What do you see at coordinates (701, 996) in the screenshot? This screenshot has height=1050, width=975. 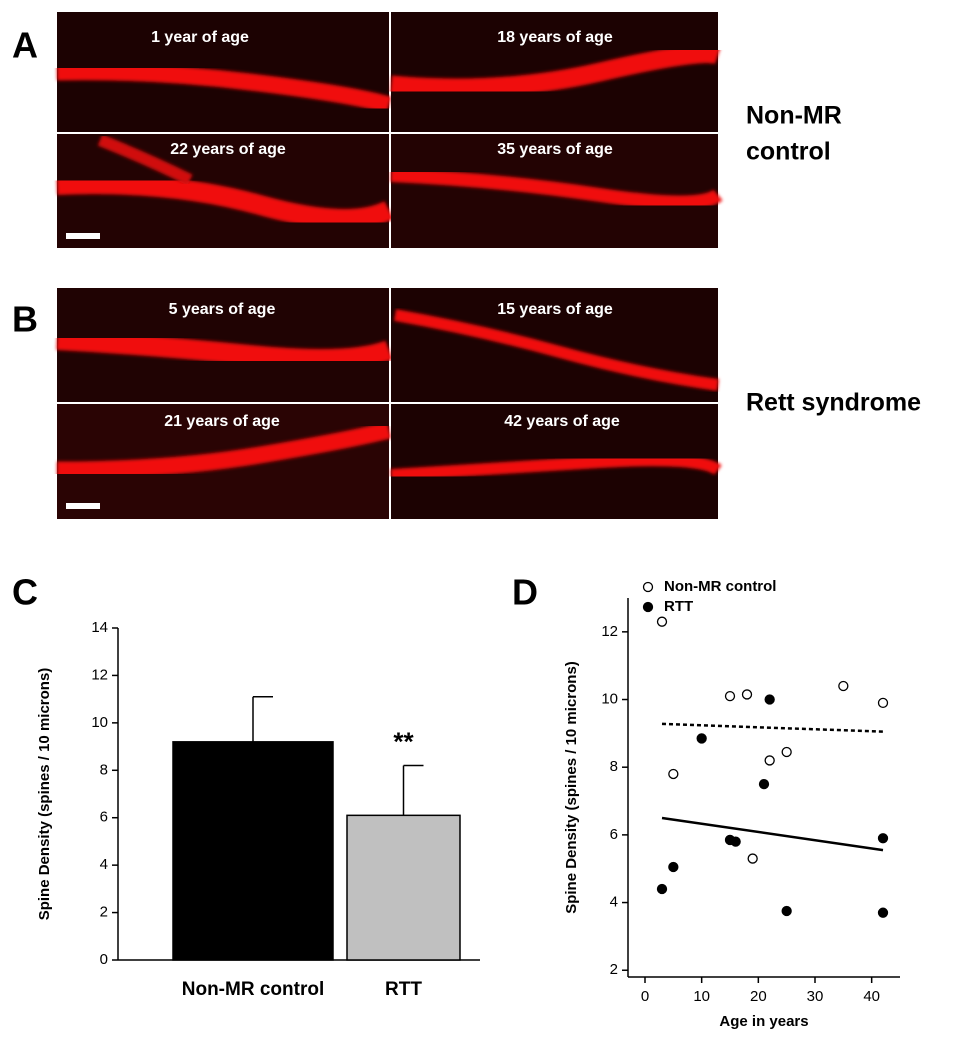 I see `x-tick-label: 10` at bounding box center [701, 996].